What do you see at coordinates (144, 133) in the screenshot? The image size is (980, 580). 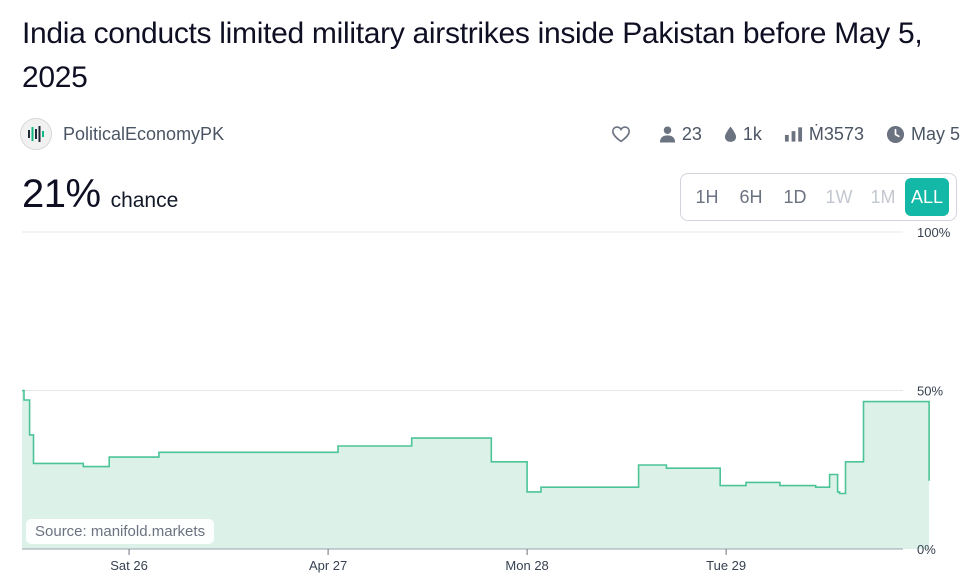 I see `creator-name: PoliticalEconomyPK` at bounding box center [144, 133].